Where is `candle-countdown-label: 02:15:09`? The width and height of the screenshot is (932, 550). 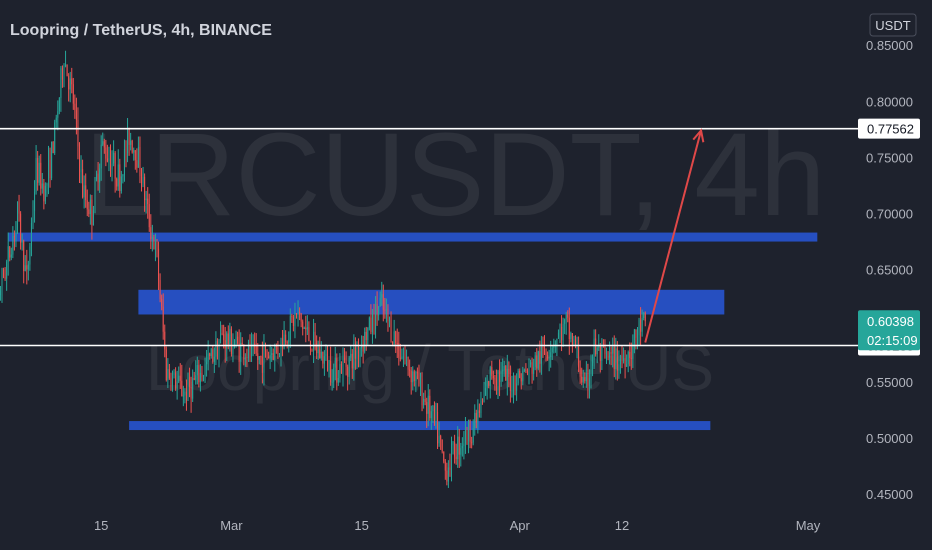 candle-countdown-label: 02:15:09 is located at coordinates (892, 340).